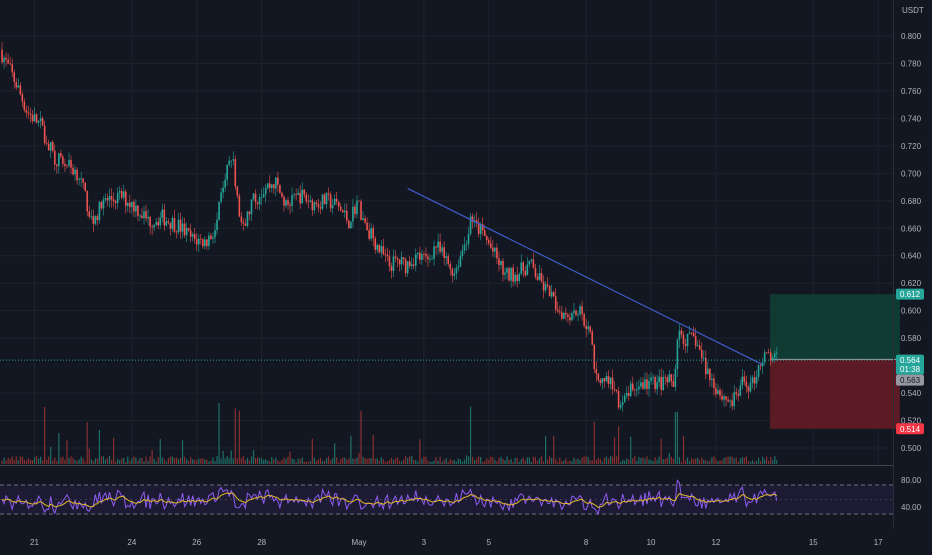 This screenshot has height=555, width=932. I want to click on stop-badge-bg, so click(910, 429).